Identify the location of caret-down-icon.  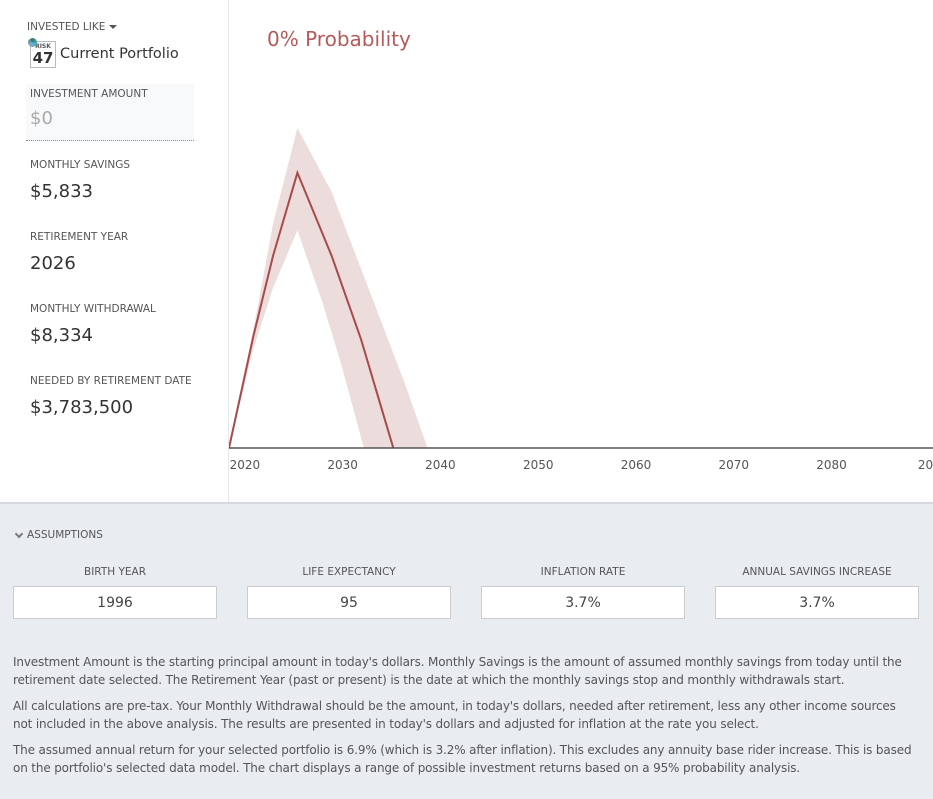
(113, 27).